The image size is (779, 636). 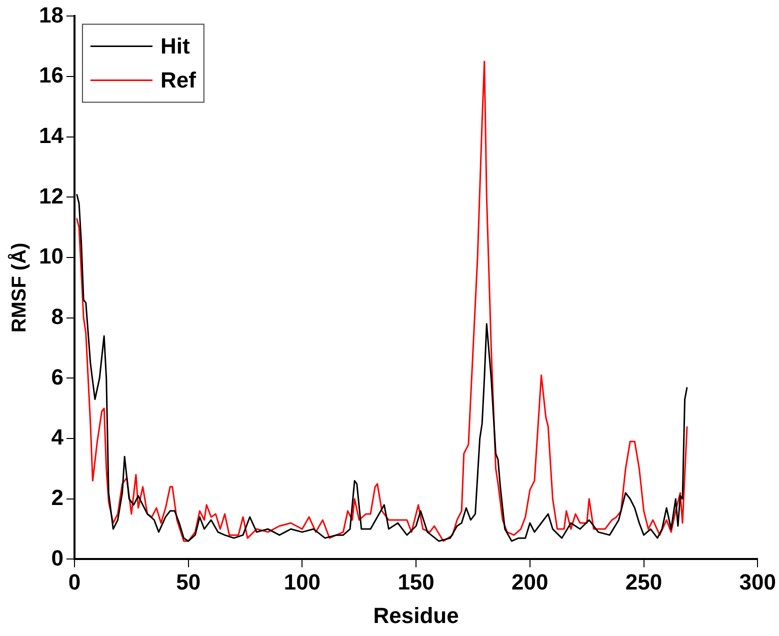 What do you see at coordinates (57, 497) in the screenshot?
I see `y-tick-label: 2` at bounding box center [57, 497].